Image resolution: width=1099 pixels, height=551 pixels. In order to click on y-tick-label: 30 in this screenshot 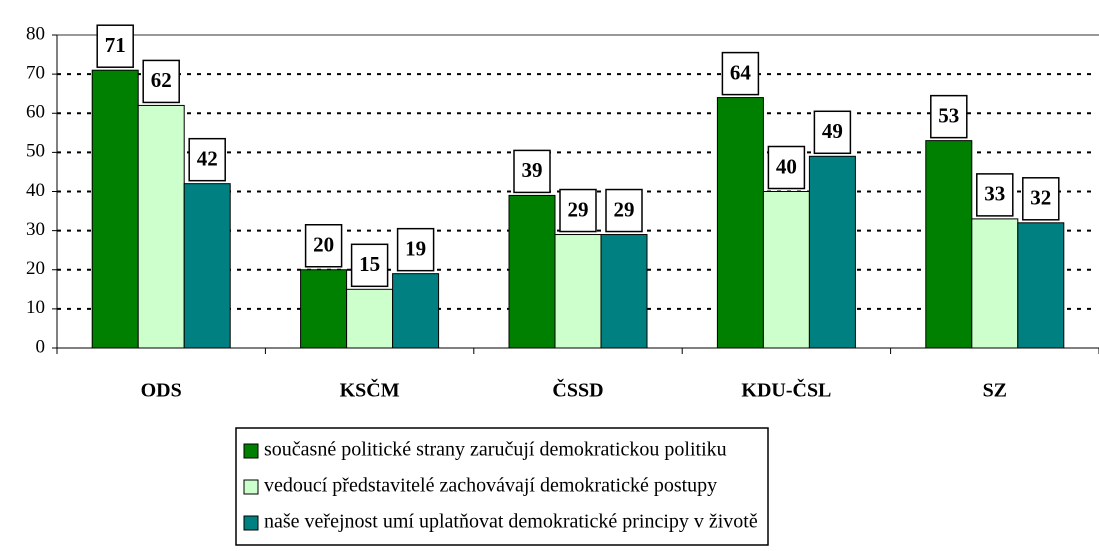, I will do `click(35, 229)`.